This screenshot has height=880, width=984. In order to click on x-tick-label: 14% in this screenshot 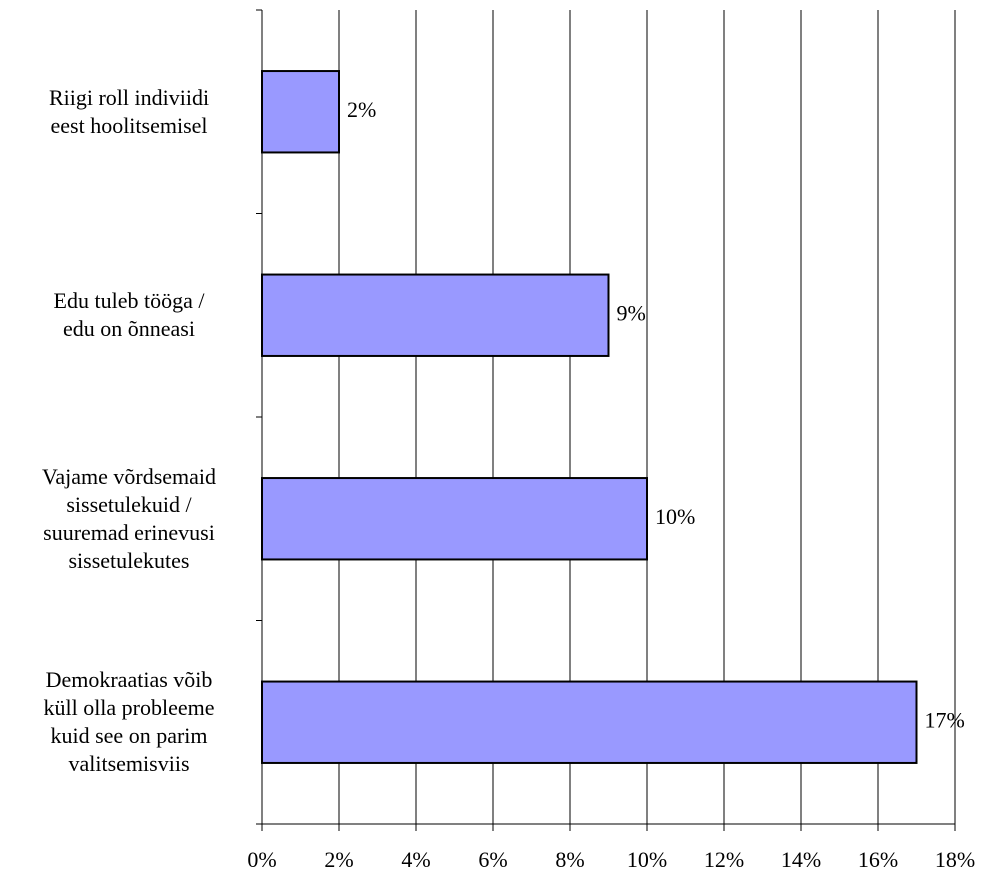, I will do `click(801, 859)`.